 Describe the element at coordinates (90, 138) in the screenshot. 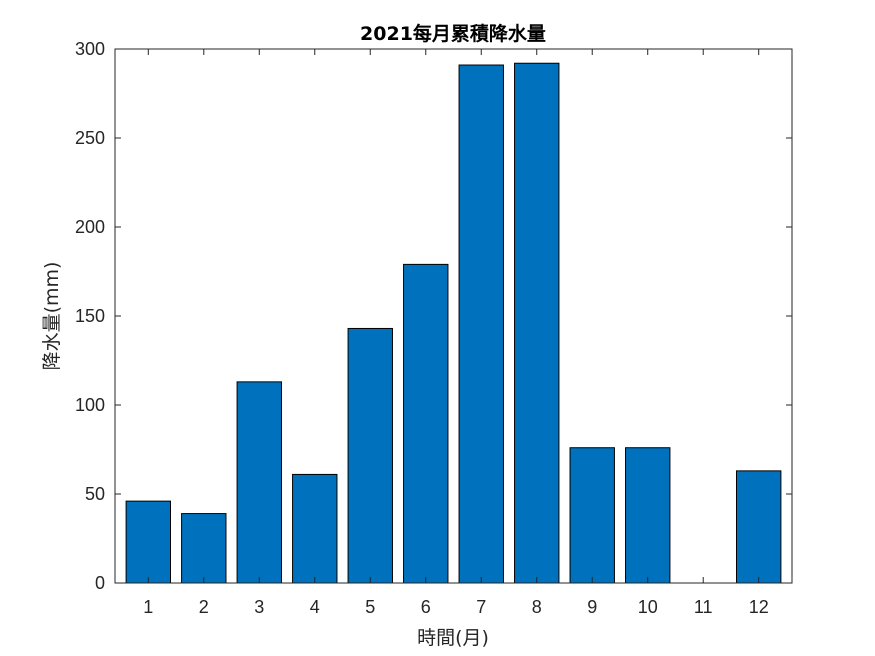

I see `y-tick-label-250: 250` at that location.